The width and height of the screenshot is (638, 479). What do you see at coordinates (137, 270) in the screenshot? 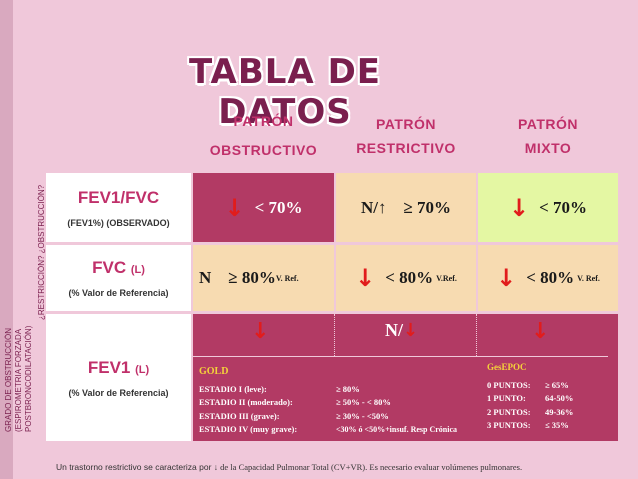
I see `fvc-unit: (L)` at bounding box center [137, 270].